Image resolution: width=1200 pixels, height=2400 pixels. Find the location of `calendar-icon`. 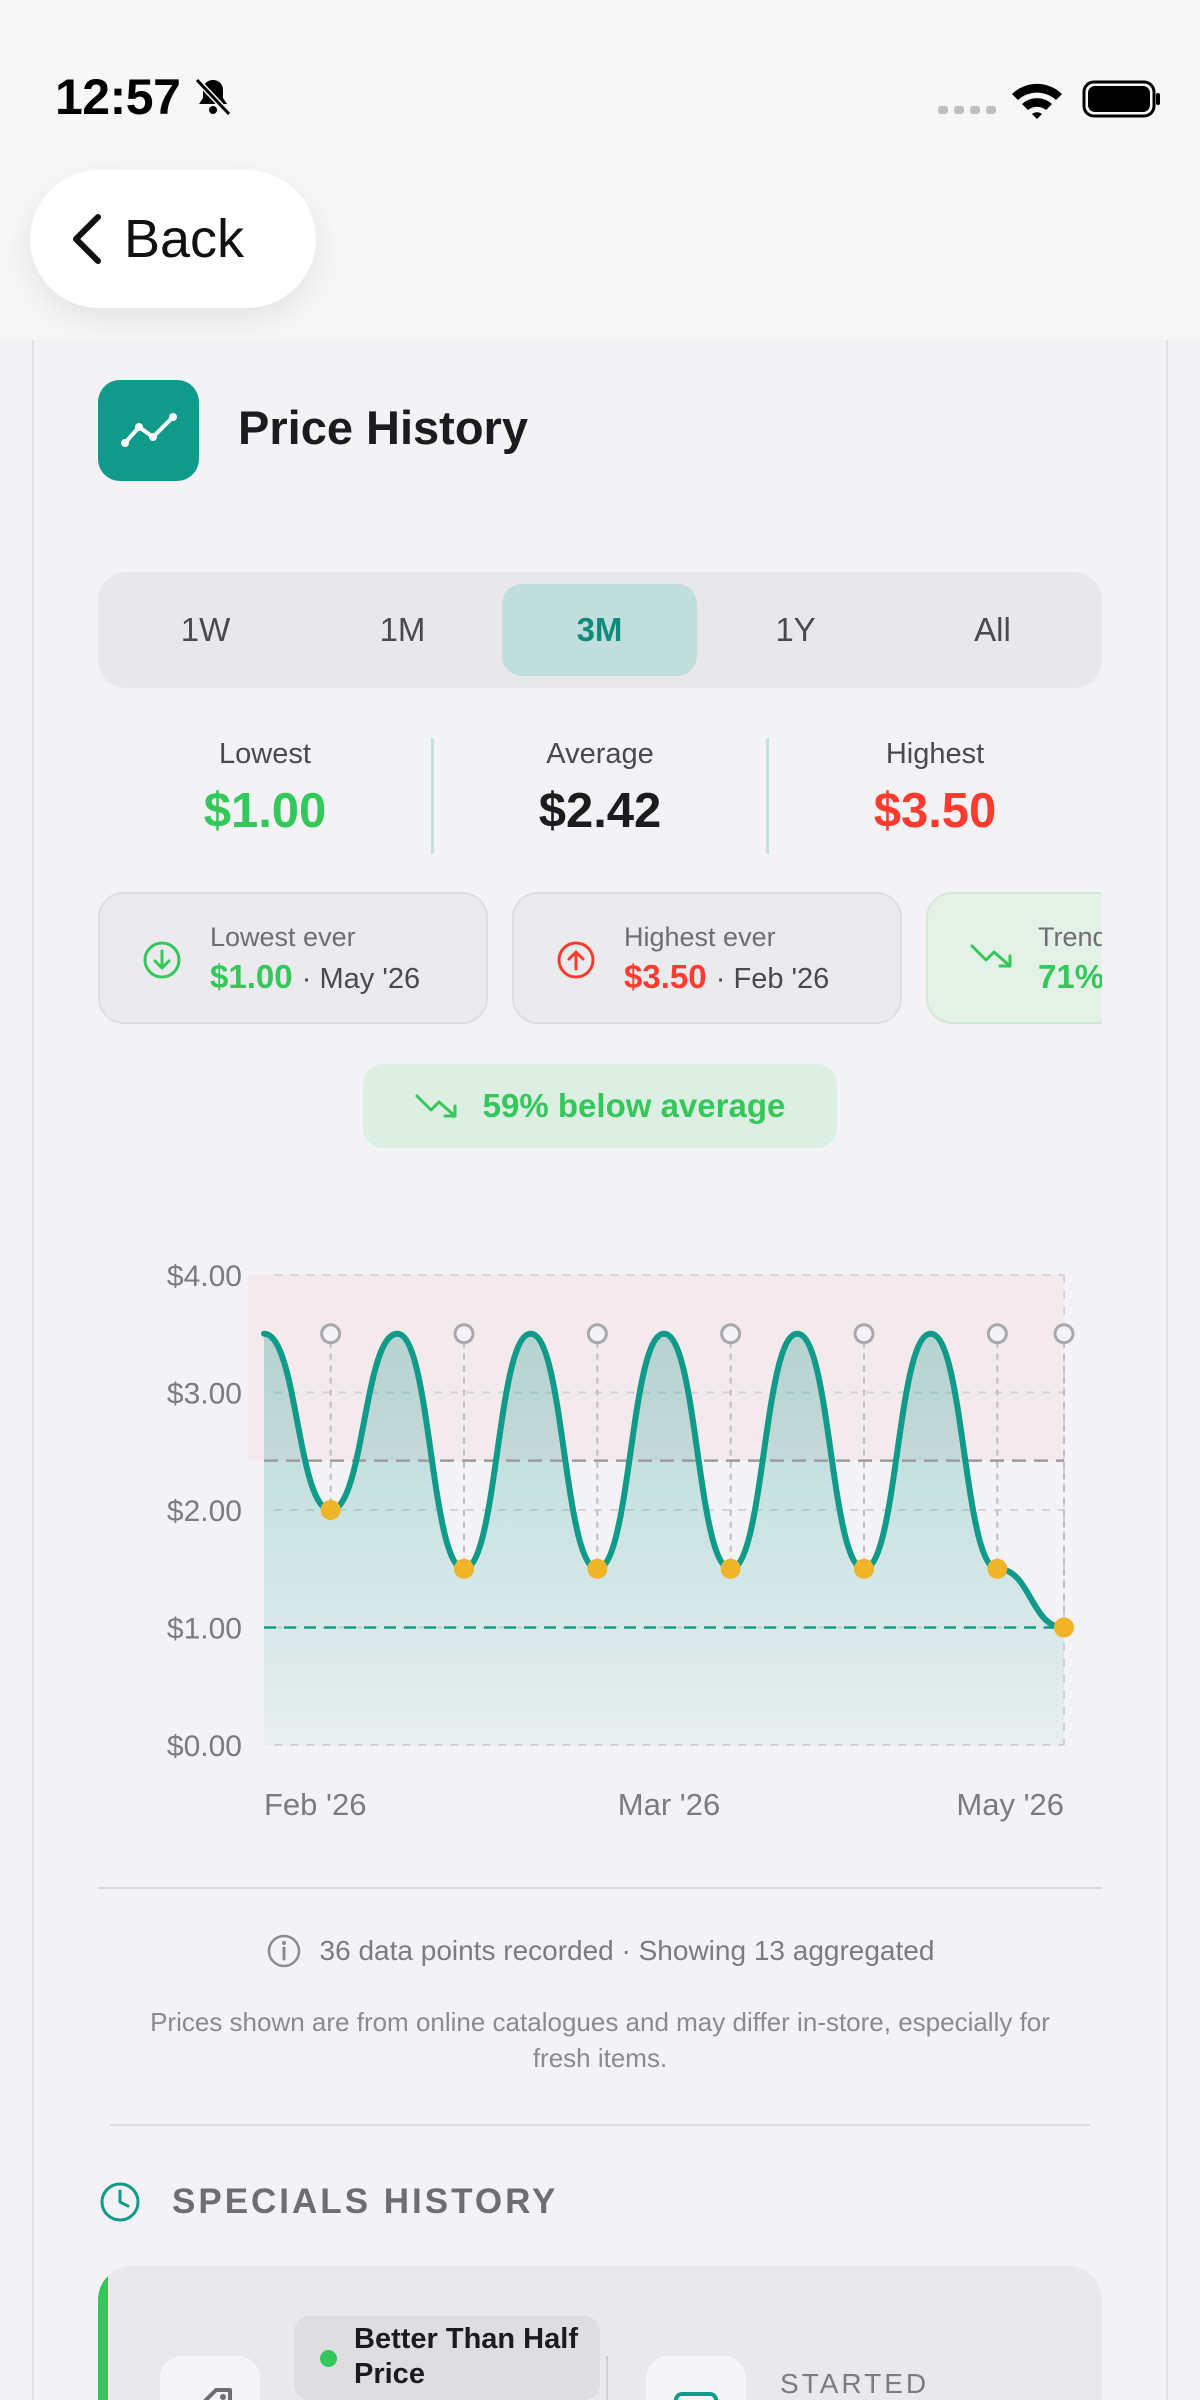

calendar-icon is located at coordinates (696, 2378).